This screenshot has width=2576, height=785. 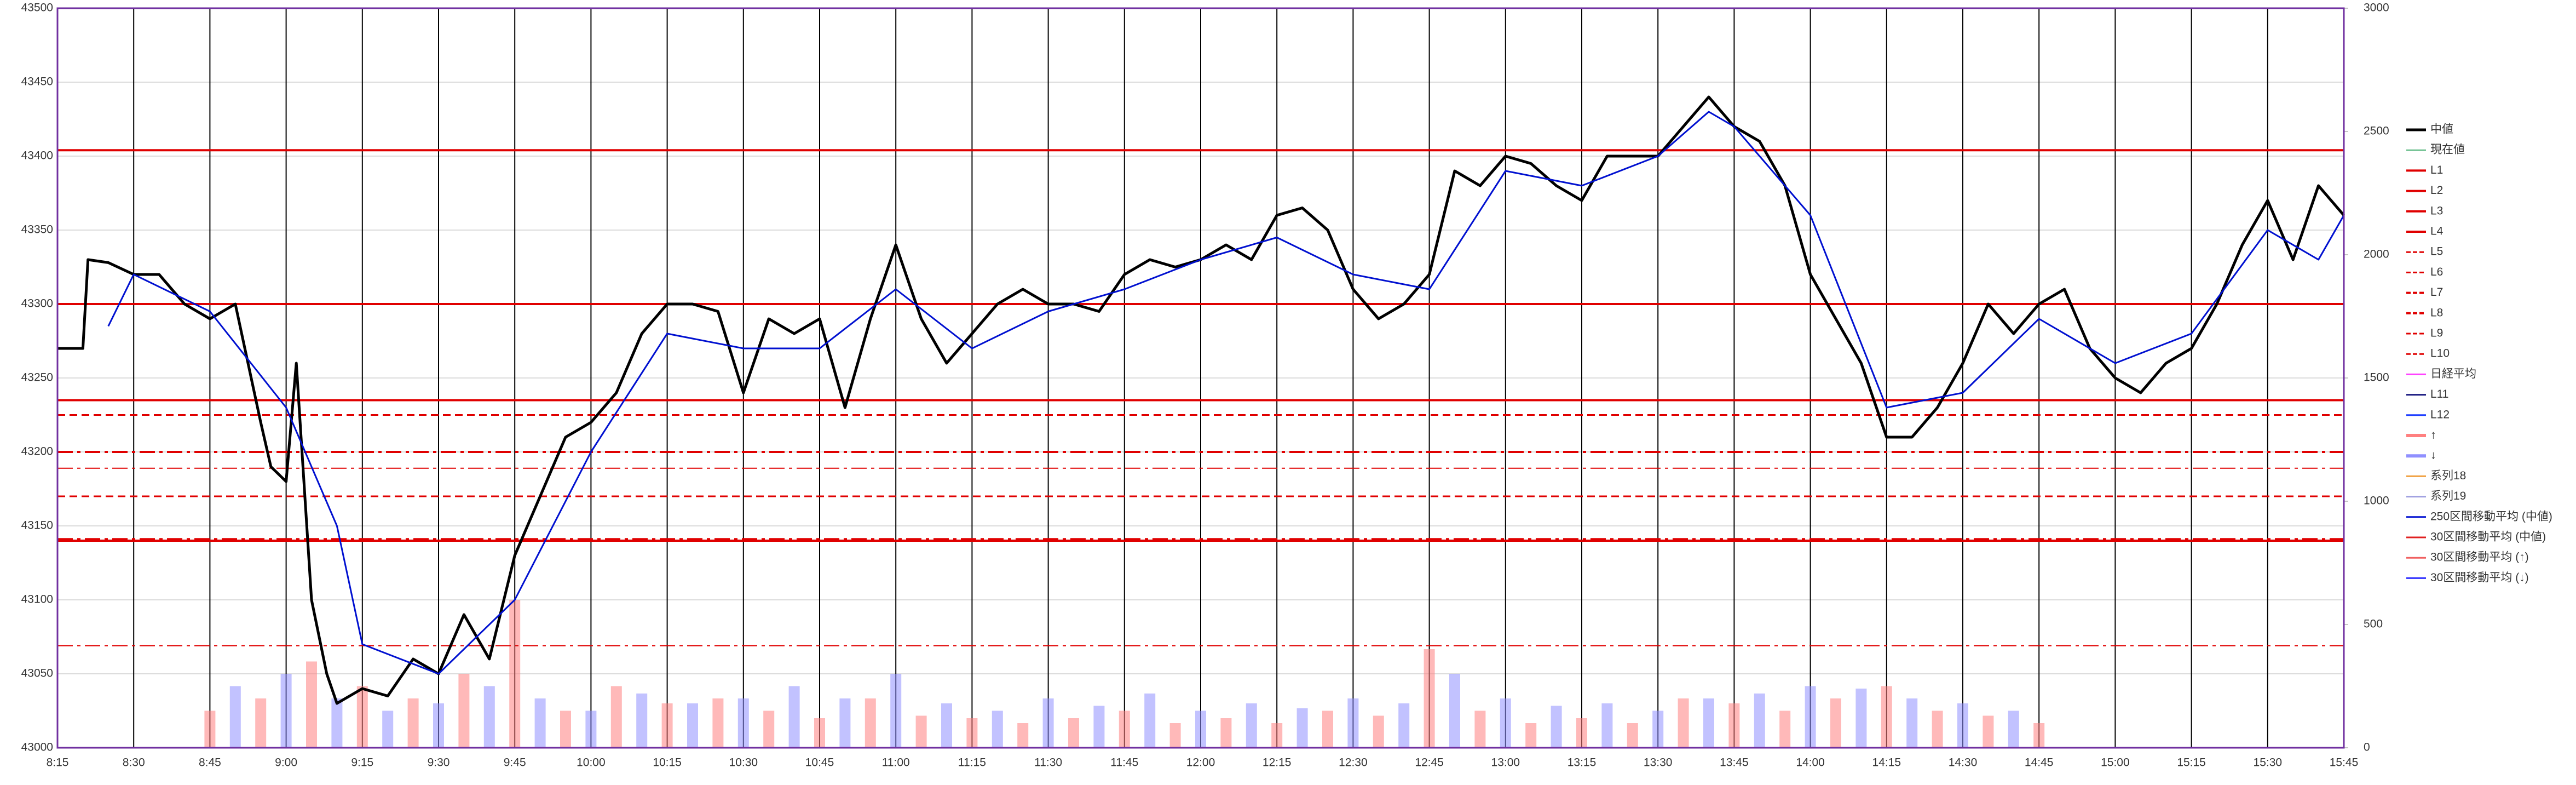 I want to click on x-tick-label: 14:45, so click(x=2039, y=763).